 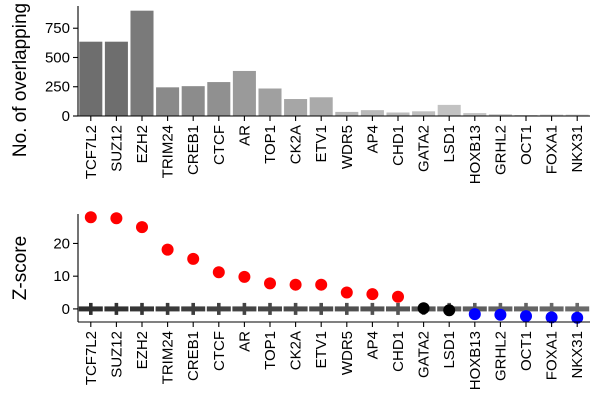 What do you see at coordinates (475, 360) in the screenshot?
I see `zscore-x-tick-label: HOXB13` at bounding box center [475, 360].